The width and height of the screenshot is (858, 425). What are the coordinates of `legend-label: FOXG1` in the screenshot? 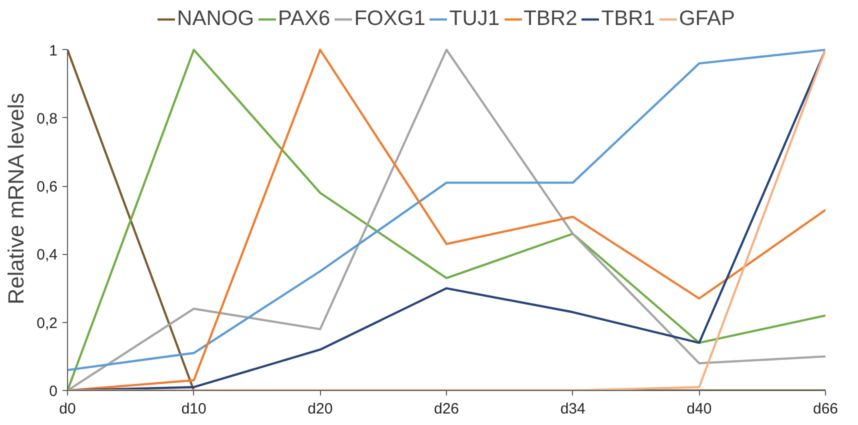 It's located at (390, 19).